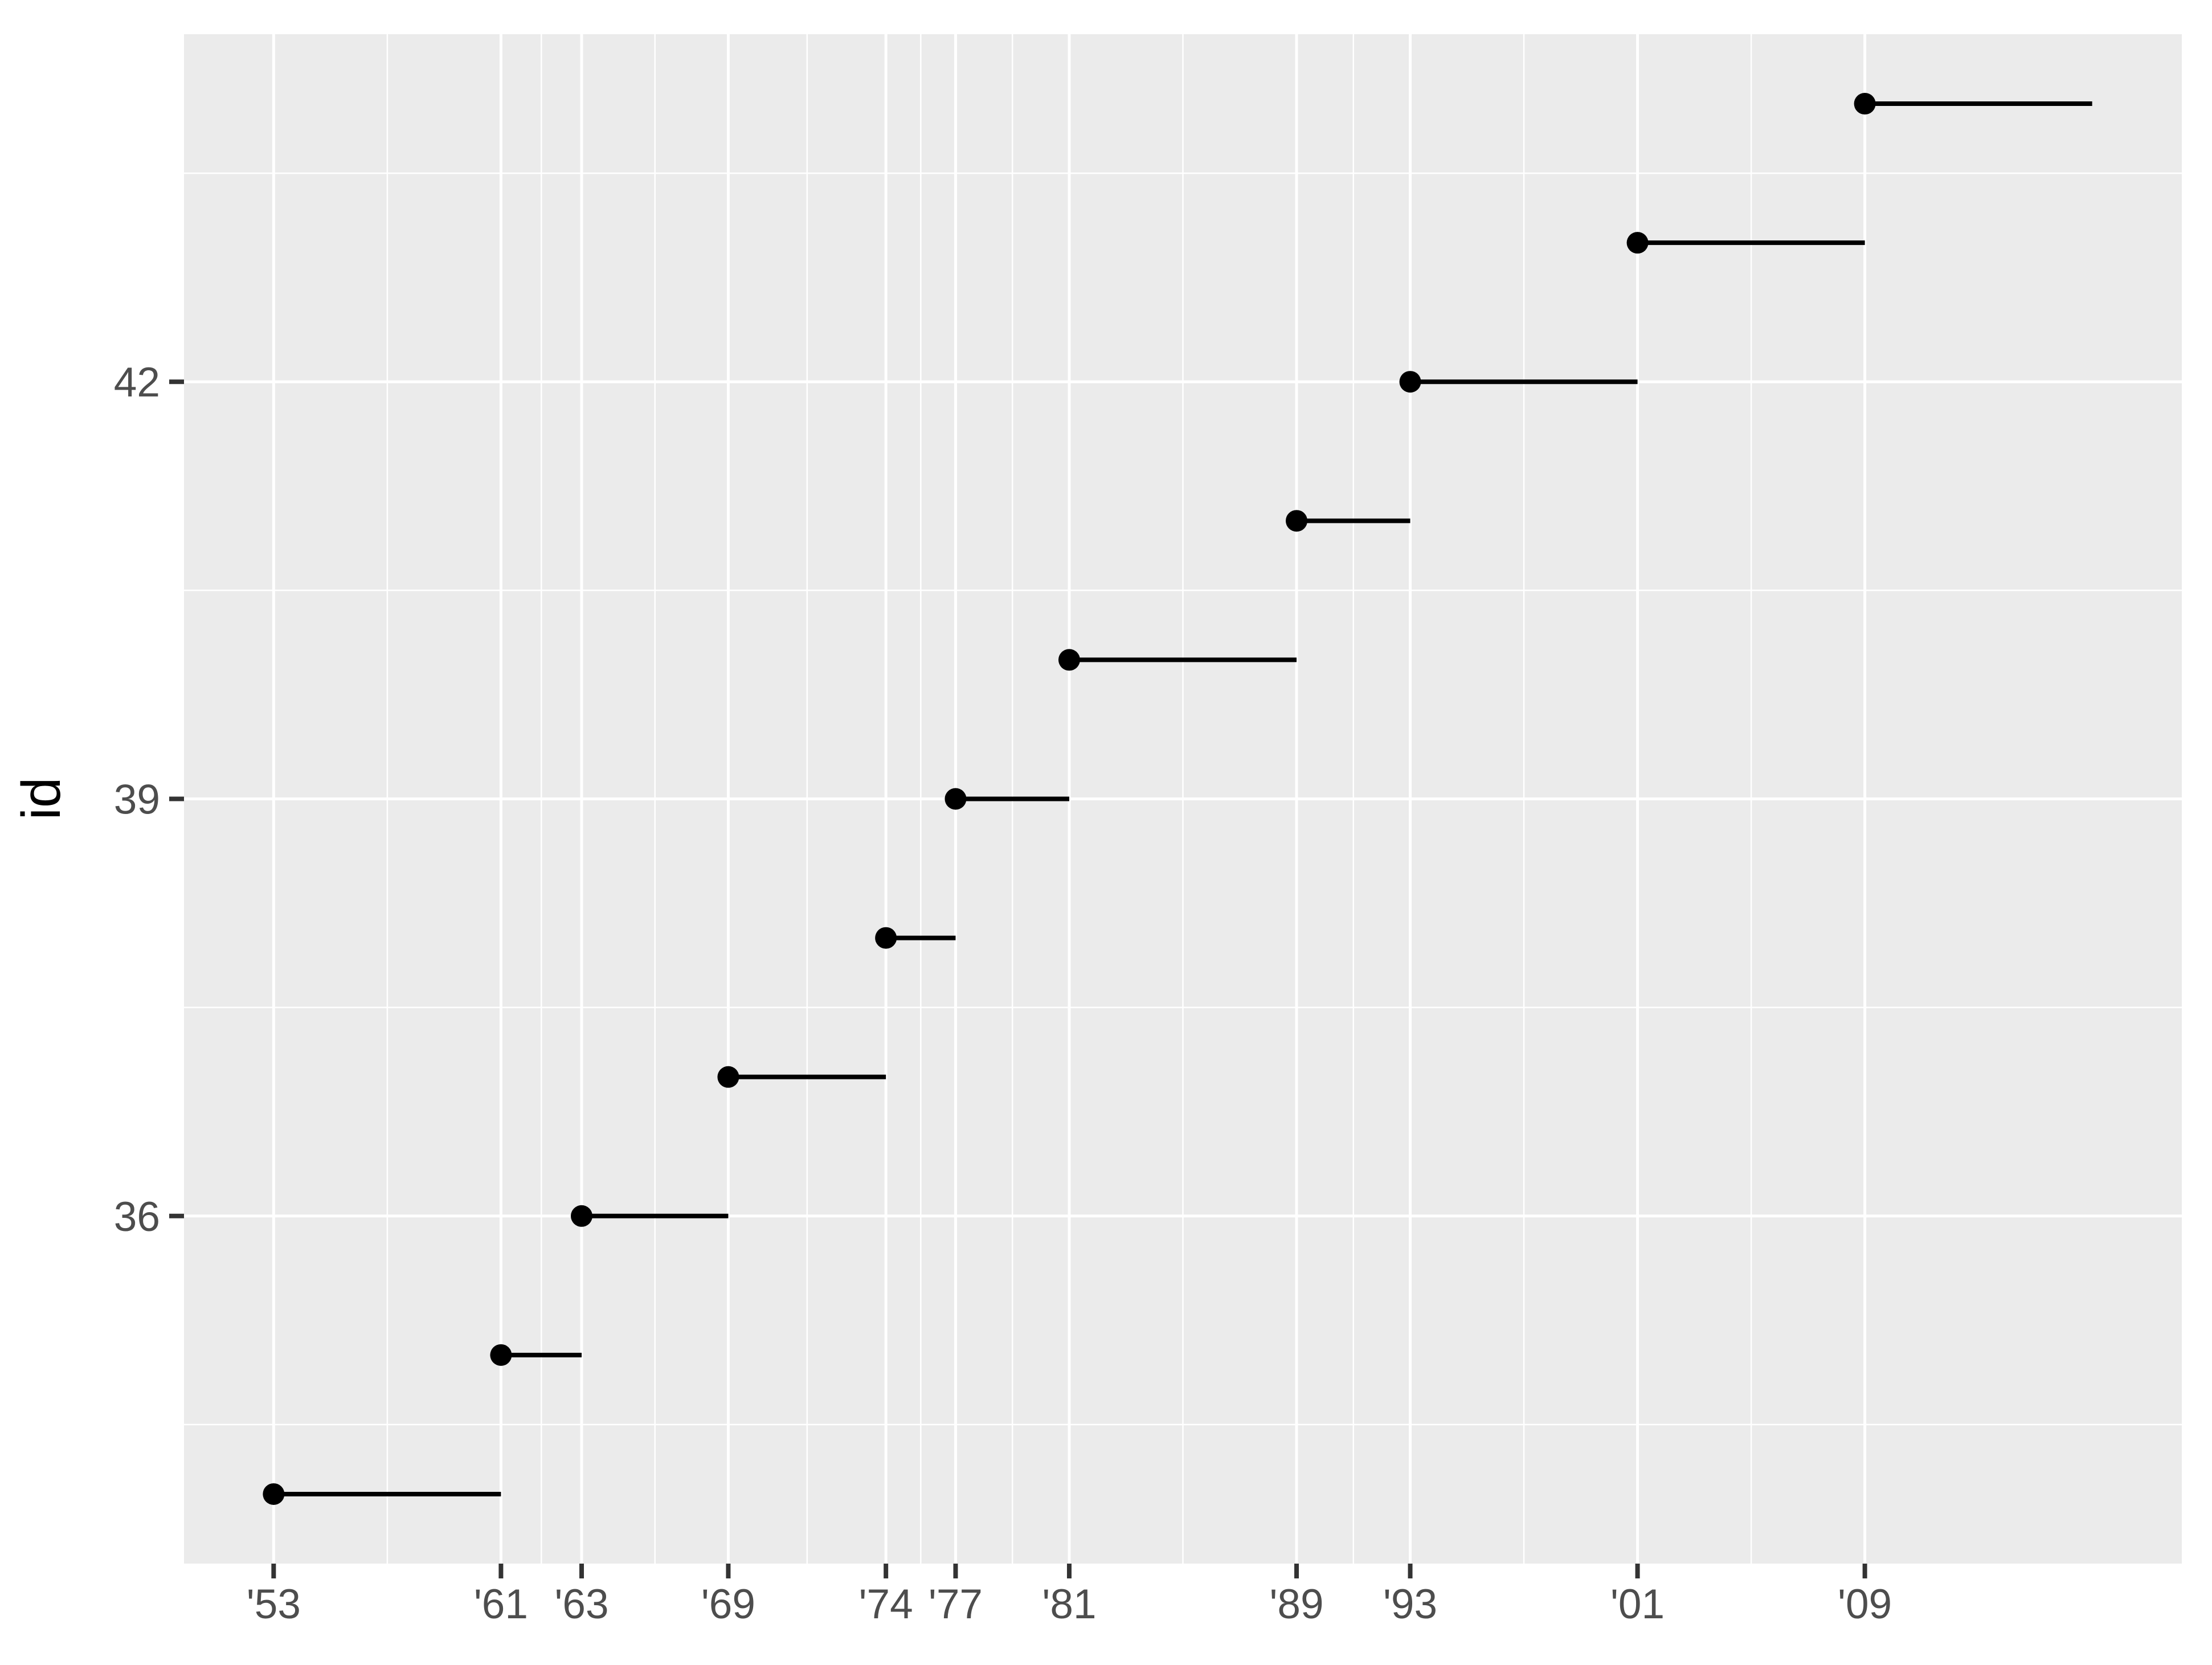 This screenshot has width=2212, height=1665. What do you see at coordinates (886, 1604) in the screenshot?
I see `x-tick-label: '74` at bounding box center [886, 1604].